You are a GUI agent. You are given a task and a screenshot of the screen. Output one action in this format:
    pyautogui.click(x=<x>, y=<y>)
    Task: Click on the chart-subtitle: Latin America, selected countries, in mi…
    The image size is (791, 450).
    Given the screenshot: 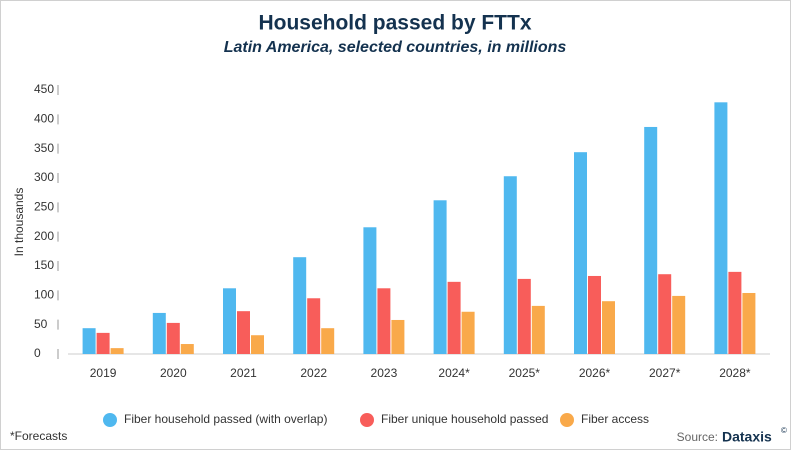 What is the action you would take?
    pyautogui.click(x=395, y=47)
    